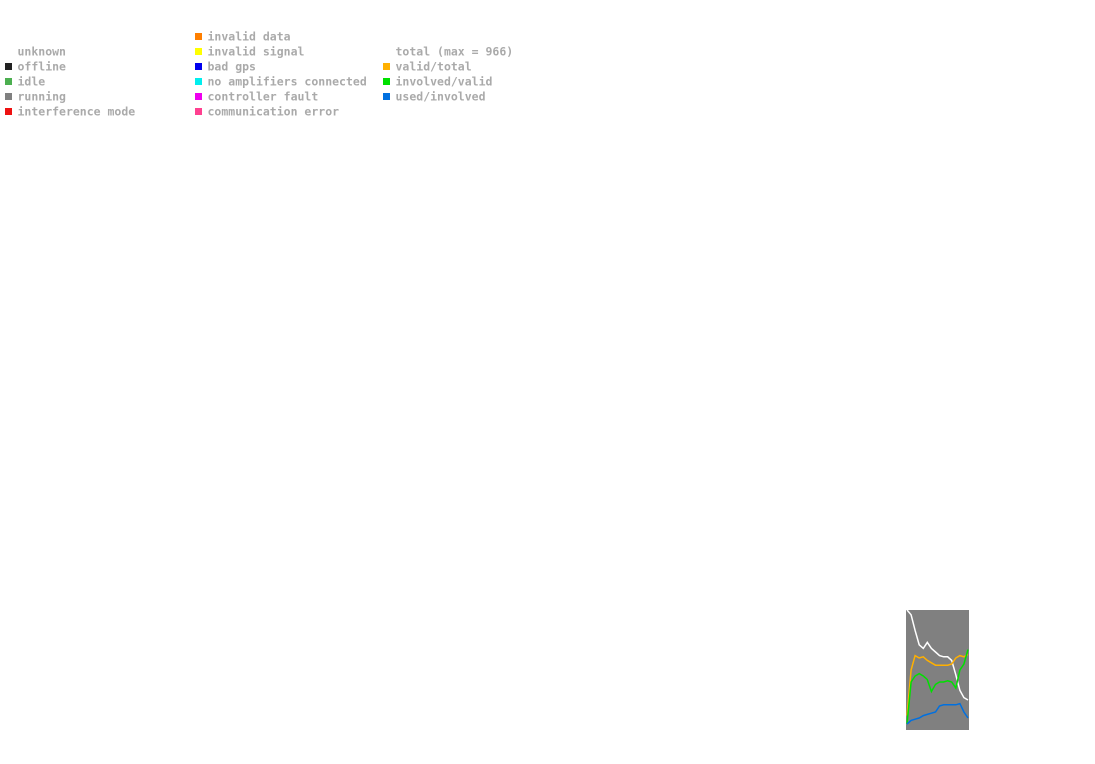 This screenshot has width=1095, height=764. Describe the element at coordinates (32, 82) in the screenshot. I see `legend-label: idle` at that location.